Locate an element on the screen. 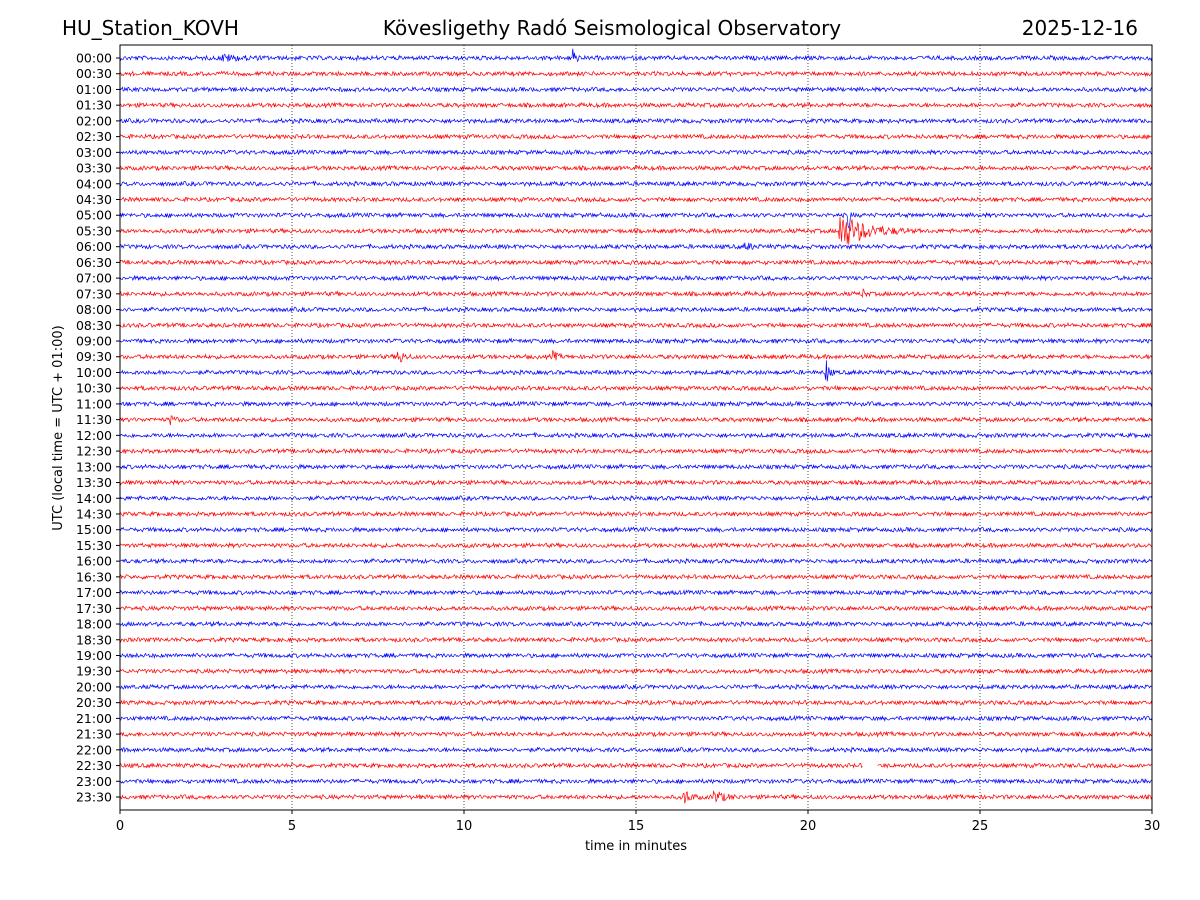  y-tick-label: 22:00 is located at coordinates (94, 749).